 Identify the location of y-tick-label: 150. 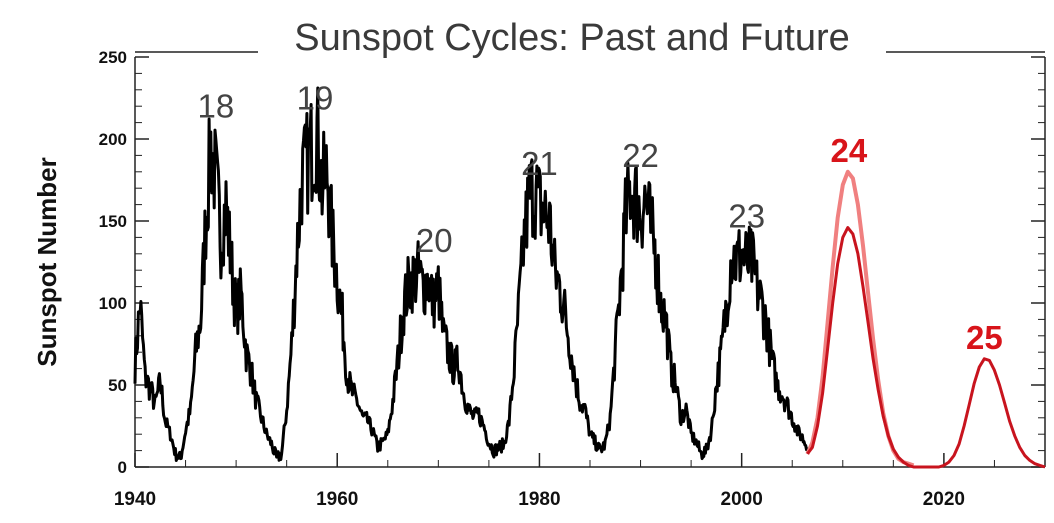
(113, 221).